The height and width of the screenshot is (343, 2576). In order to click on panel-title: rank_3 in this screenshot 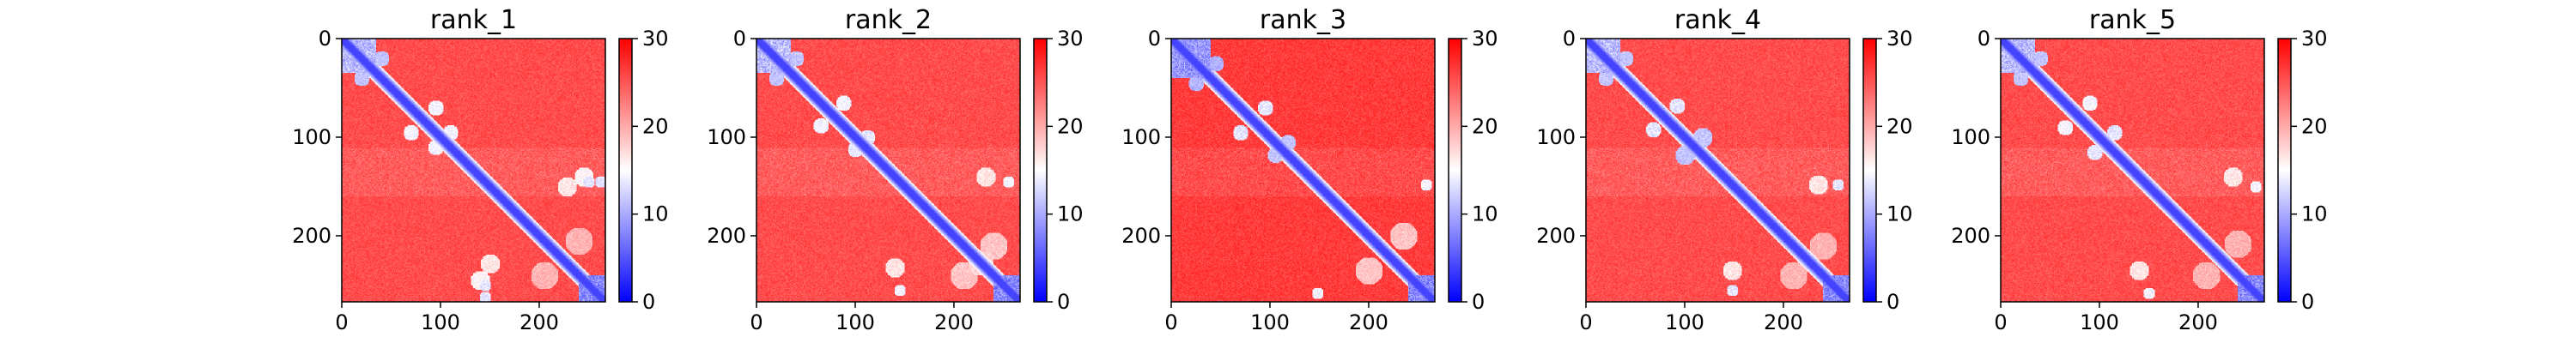, I will do `click(1303, 20)`.